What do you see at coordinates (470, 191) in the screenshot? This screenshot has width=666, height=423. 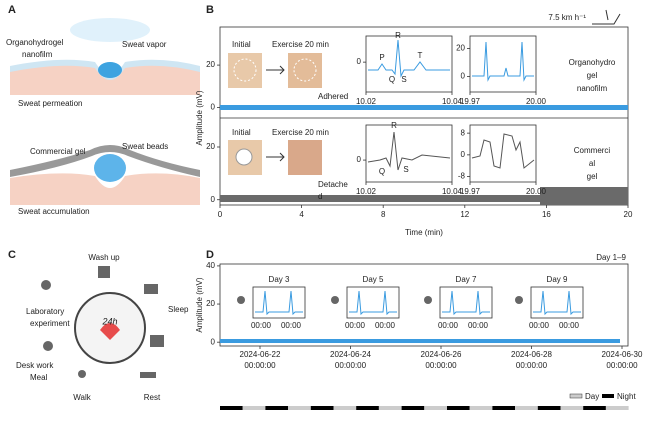 I see `x-tick-label: 19.97` at bounding box center [470, 191].